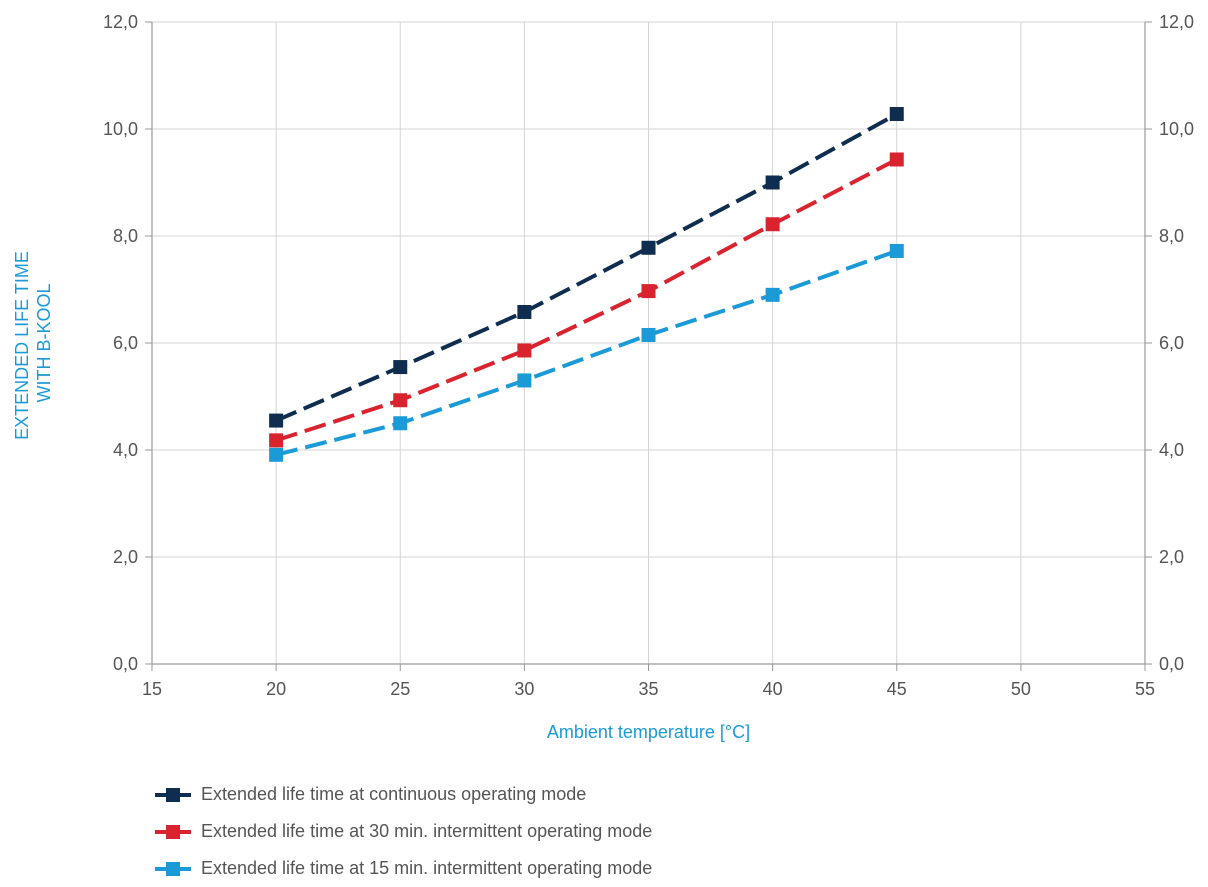 The image size is (1208, 887). Describe the element at coordinates (125, 343) in the screenshot. I see `y-tick-label: 6,0` at that location.